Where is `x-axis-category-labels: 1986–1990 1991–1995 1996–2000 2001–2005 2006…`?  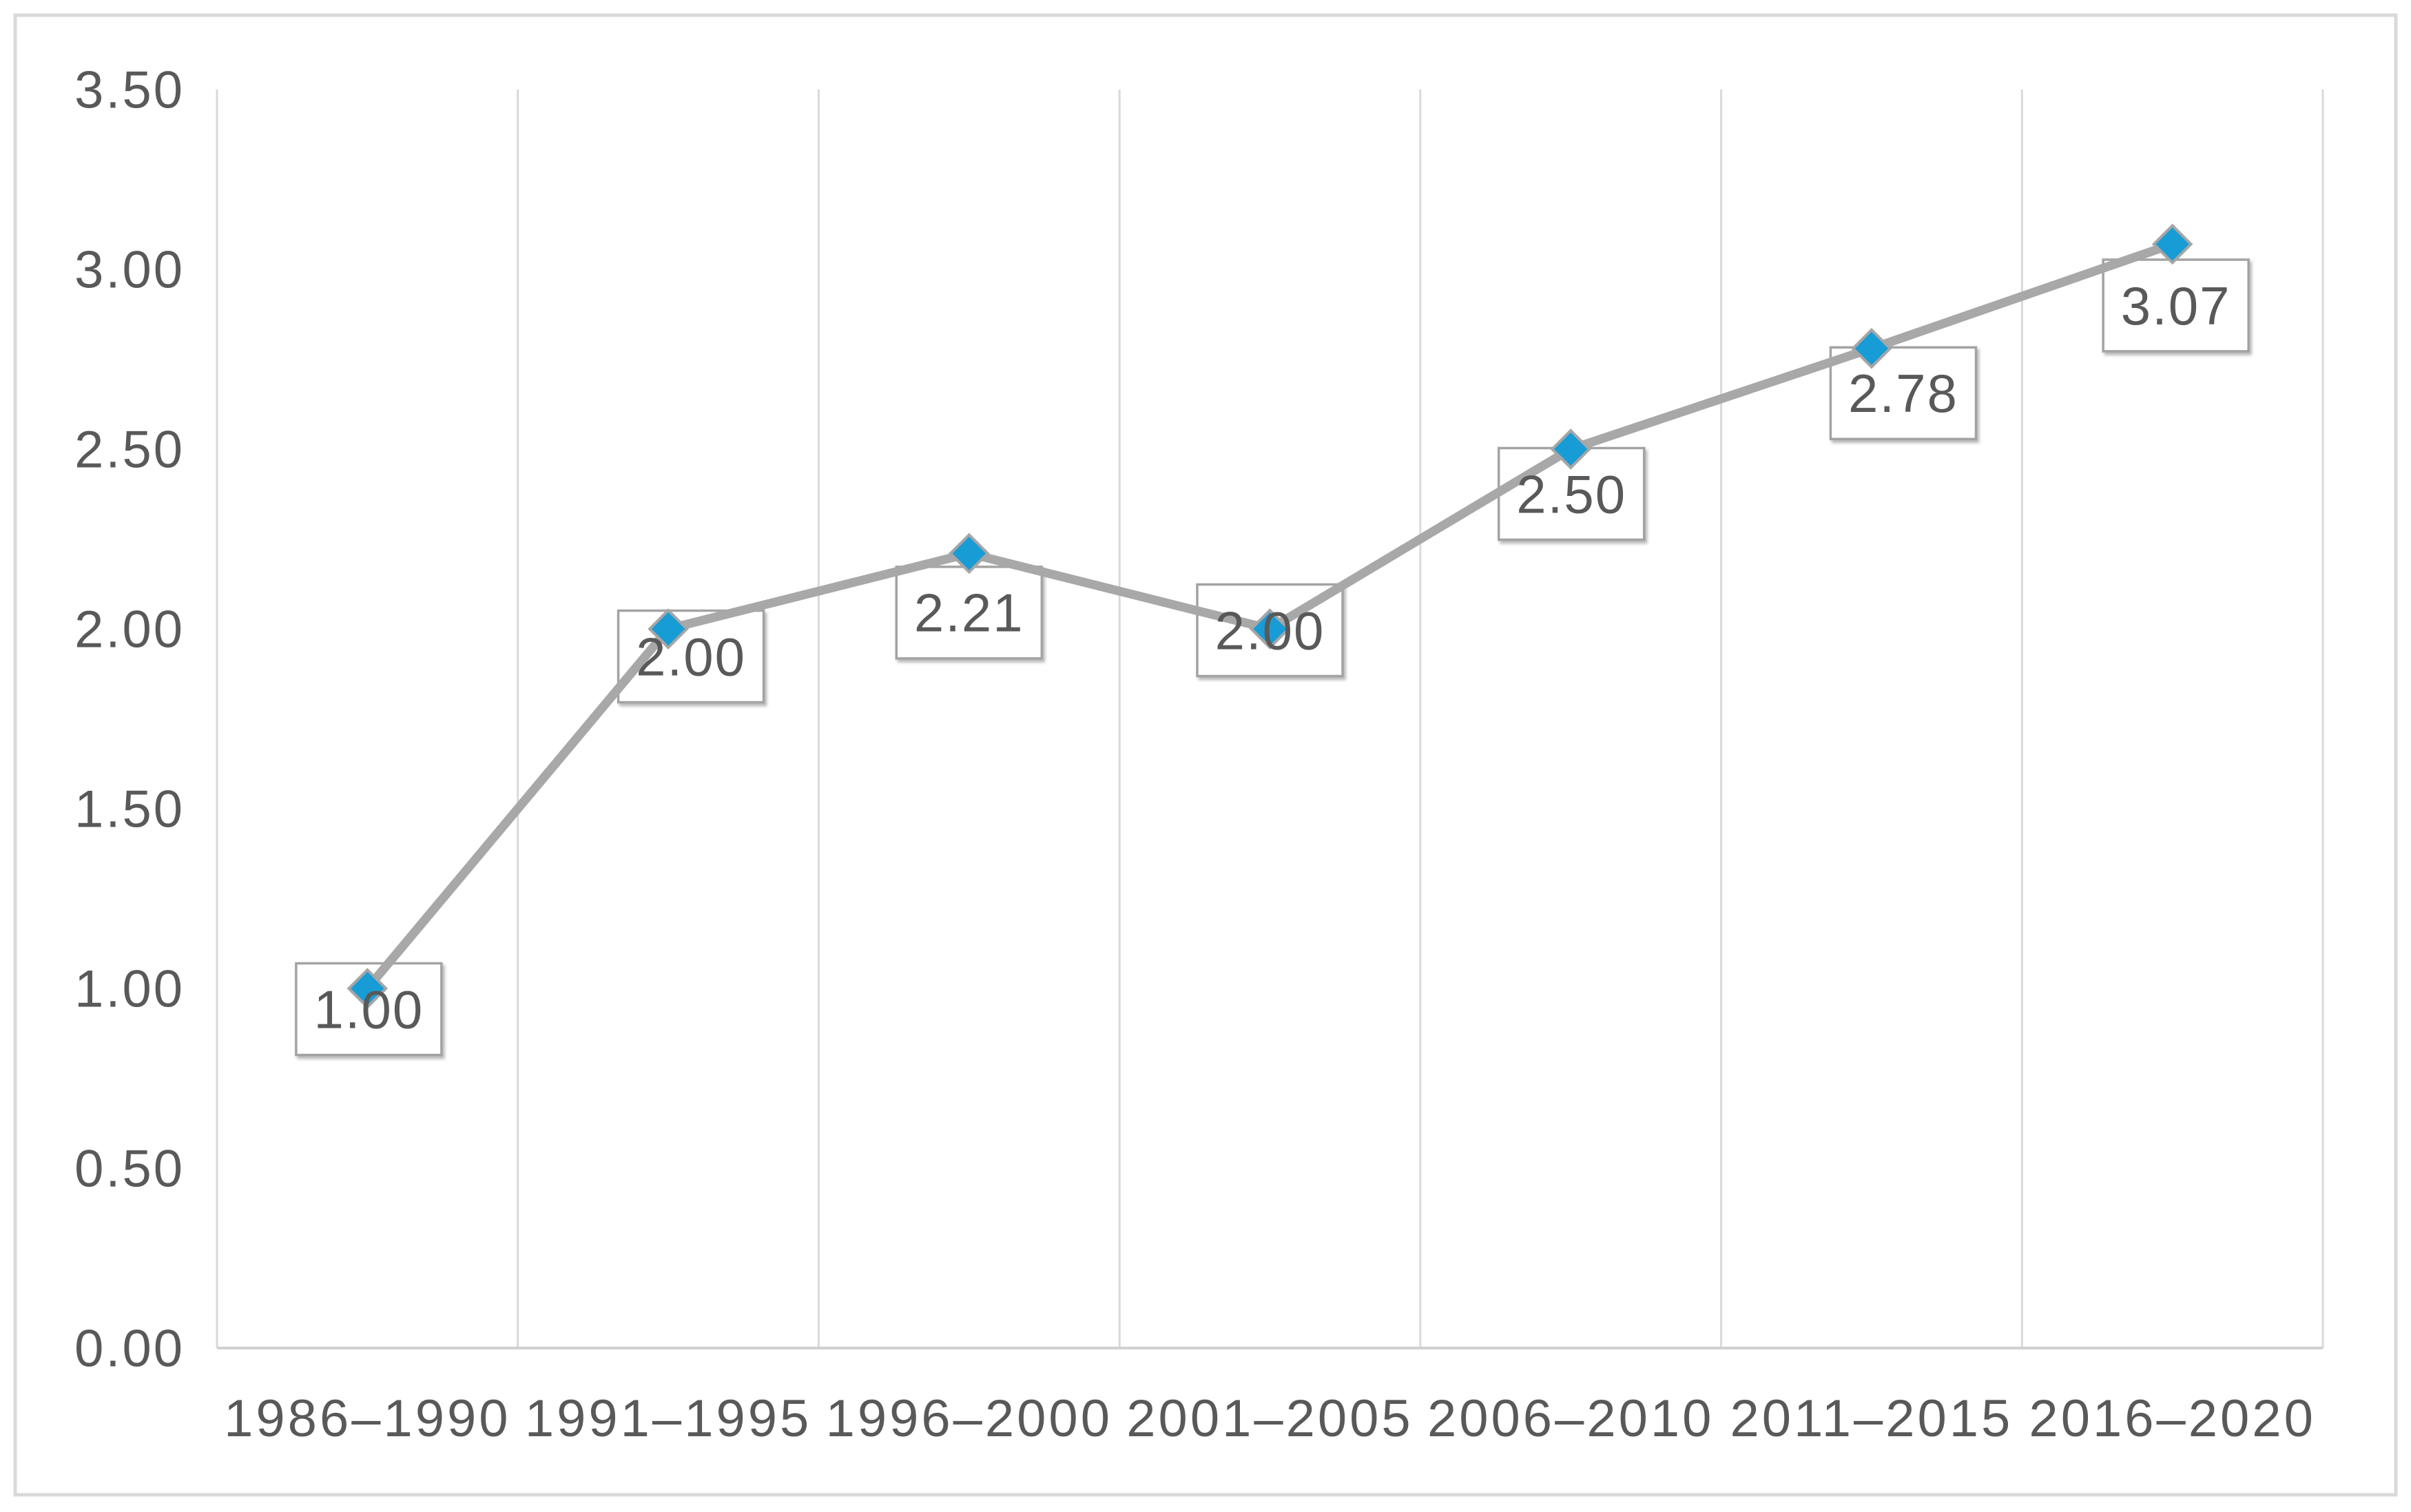 x-axis-category-labels: 1986–1990 1991–1995 1996–2000 2001–2005 2006… is located at coordinates (1269, 1419).